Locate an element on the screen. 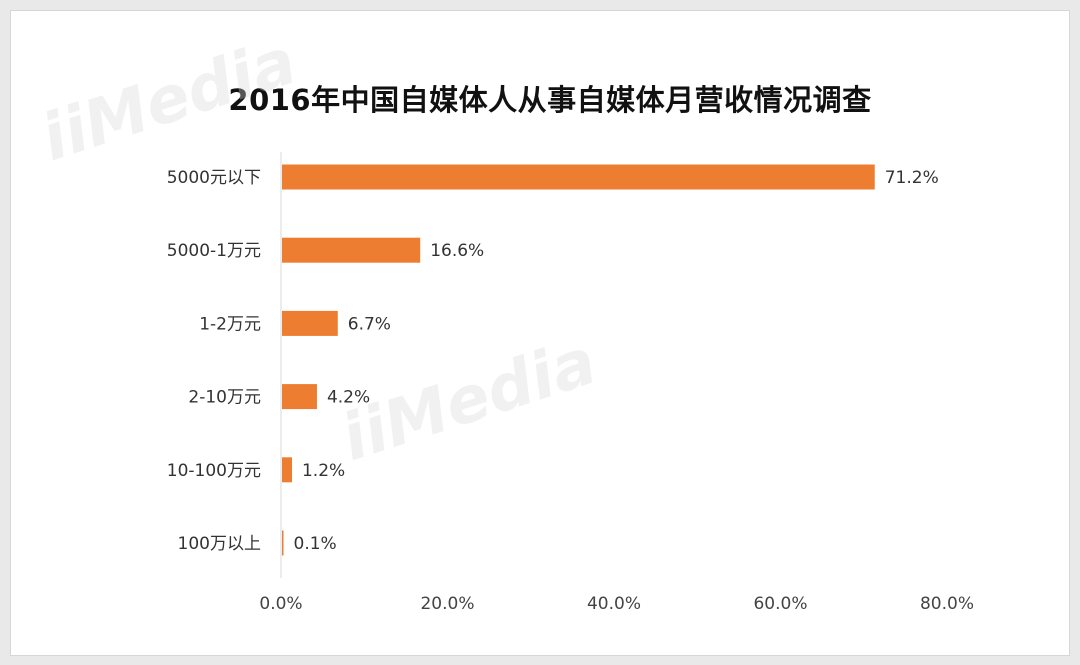  category-label: 5000-1万元 is located at coordinates (214, 251).